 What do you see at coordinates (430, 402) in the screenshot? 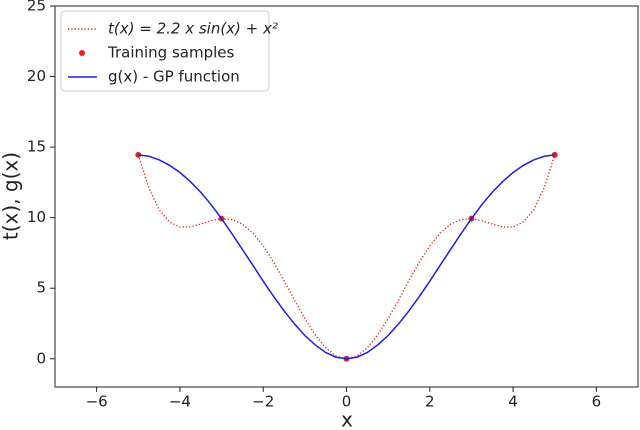
I see `x-tick-label: 2` at bounding box center [430, 402].